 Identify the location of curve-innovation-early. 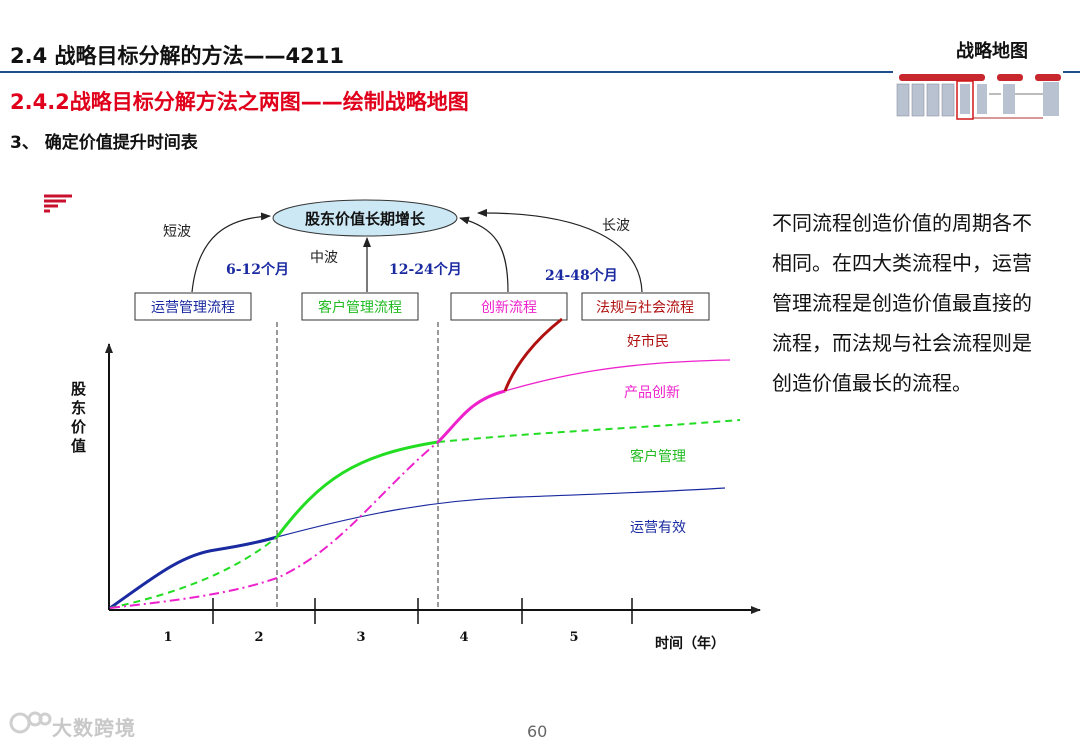
(274, 525).